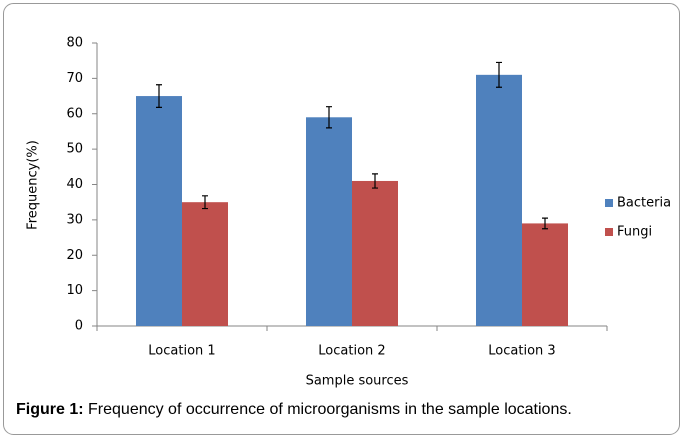  What do you see at coordinates (74, 255) in the screenshot?
I see `y-tick-label: 20` at bounding box center [74, 255].